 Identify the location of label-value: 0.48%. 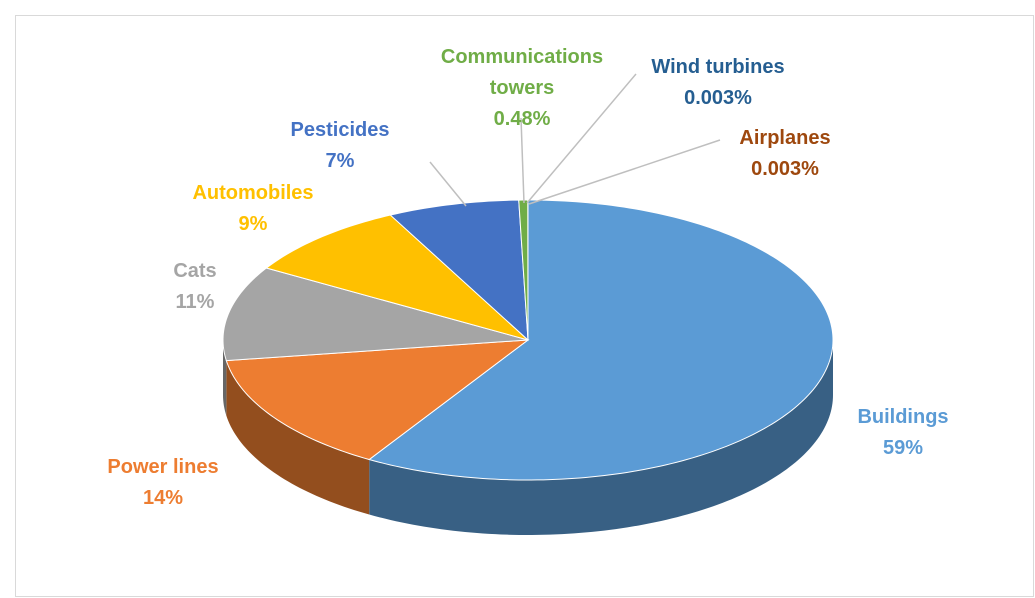
(522, 119).